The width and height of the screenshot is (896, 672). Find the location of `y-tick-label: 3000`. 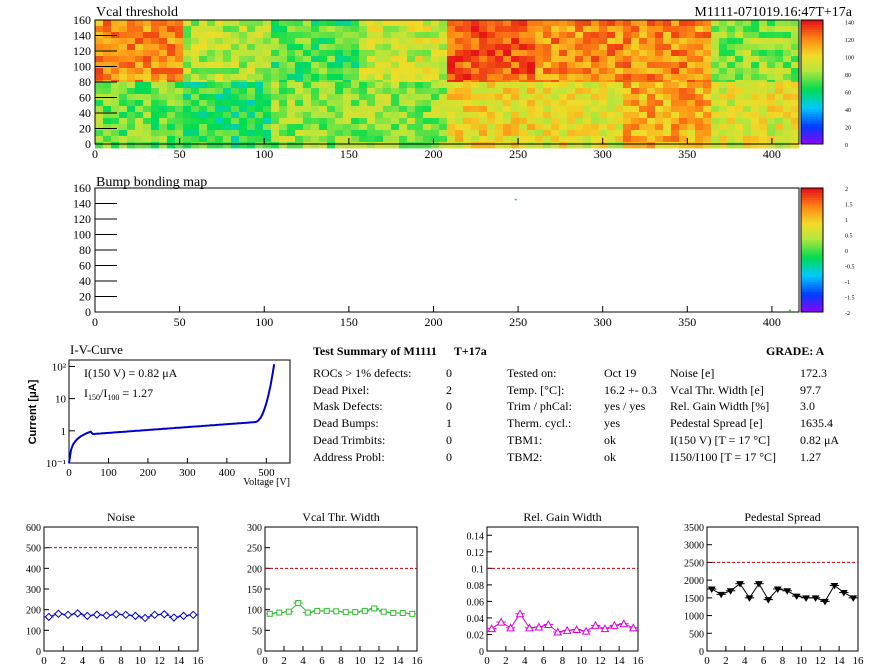

y-tick-label: 3000 is located at coordinates (694, 546).